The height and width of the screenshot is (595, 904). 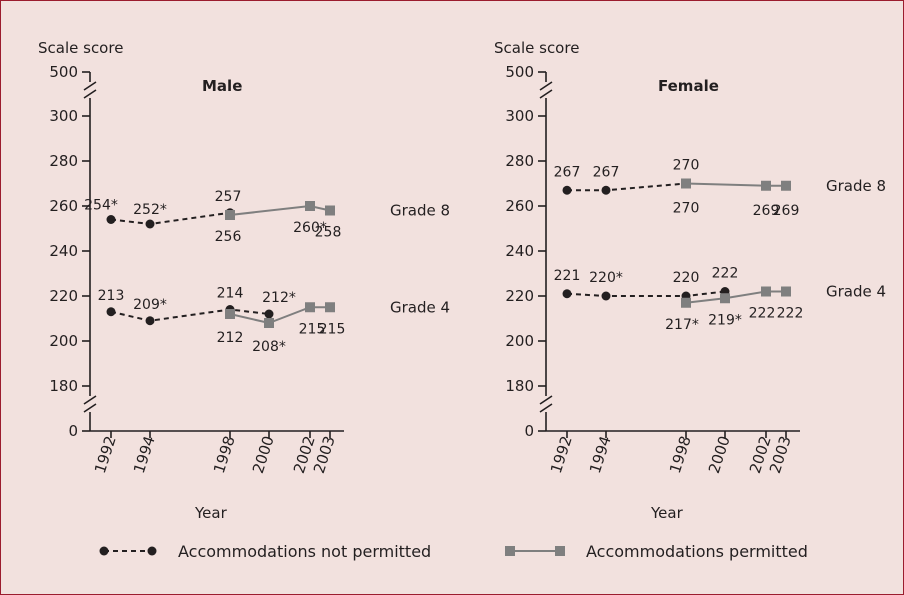 I want to click on y-tick-label: 260, so click(x=63, y=206).